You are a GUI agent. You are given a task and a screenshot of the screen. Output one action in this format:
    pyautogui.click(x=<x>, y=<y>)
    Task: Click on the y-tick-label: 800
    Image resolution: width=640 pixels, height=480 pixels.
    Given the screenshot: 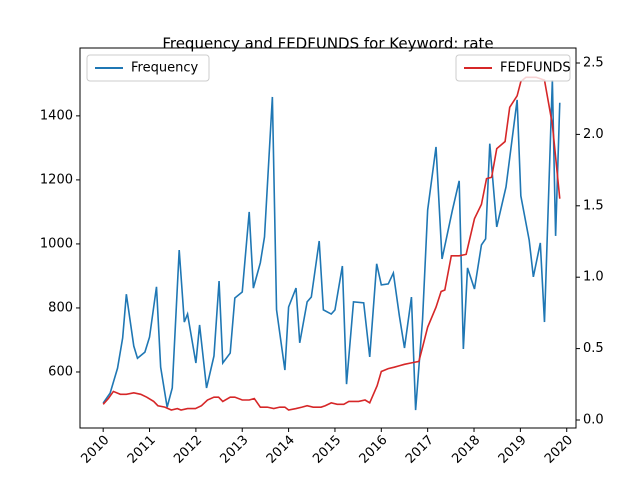 What is the action you would take?
    pyautogui.click(x=60, y=307)
    